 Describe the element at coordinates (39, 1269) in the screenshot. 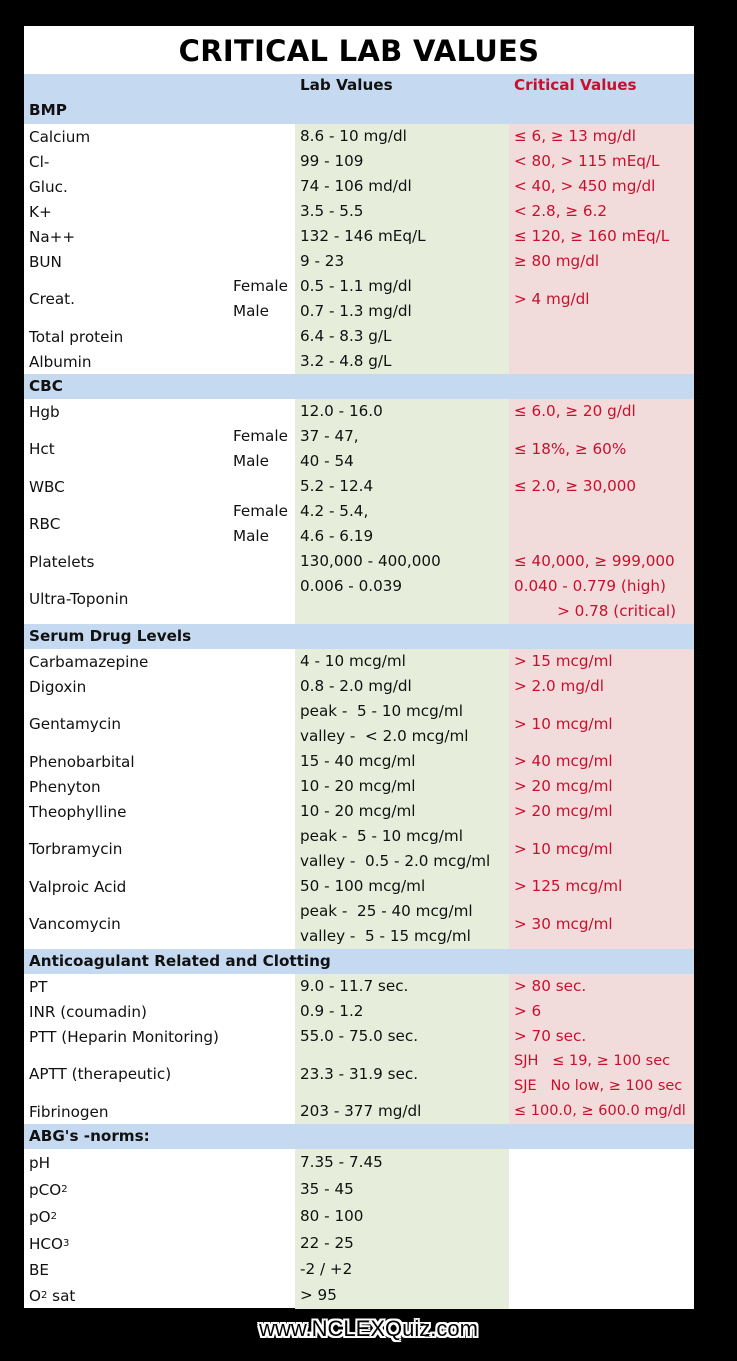

I see `test-name: BE` at that location.